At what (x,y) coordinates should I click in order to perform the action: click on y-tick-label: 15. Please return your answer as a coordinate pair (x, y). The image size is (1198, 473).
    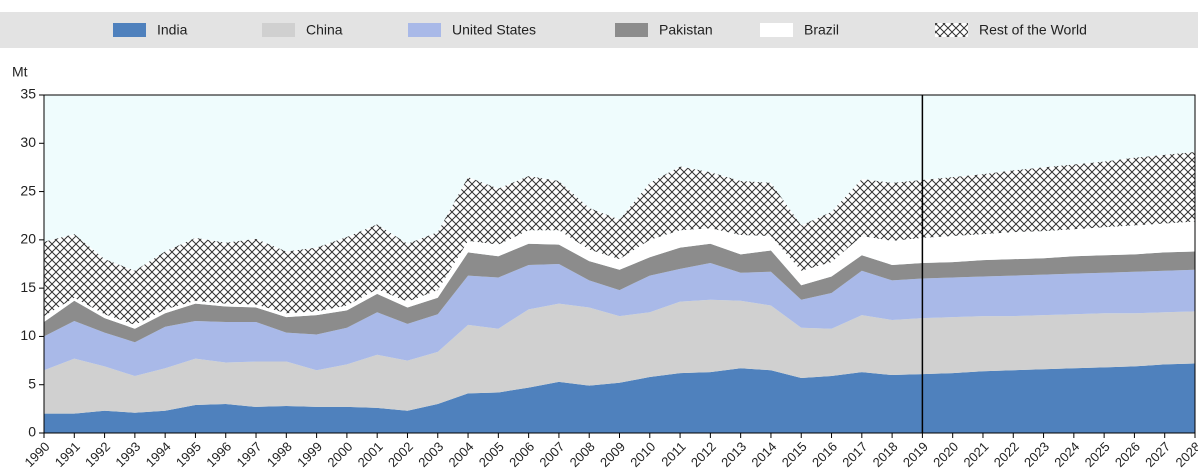
    Looking at the image, I should click on (28, 287).